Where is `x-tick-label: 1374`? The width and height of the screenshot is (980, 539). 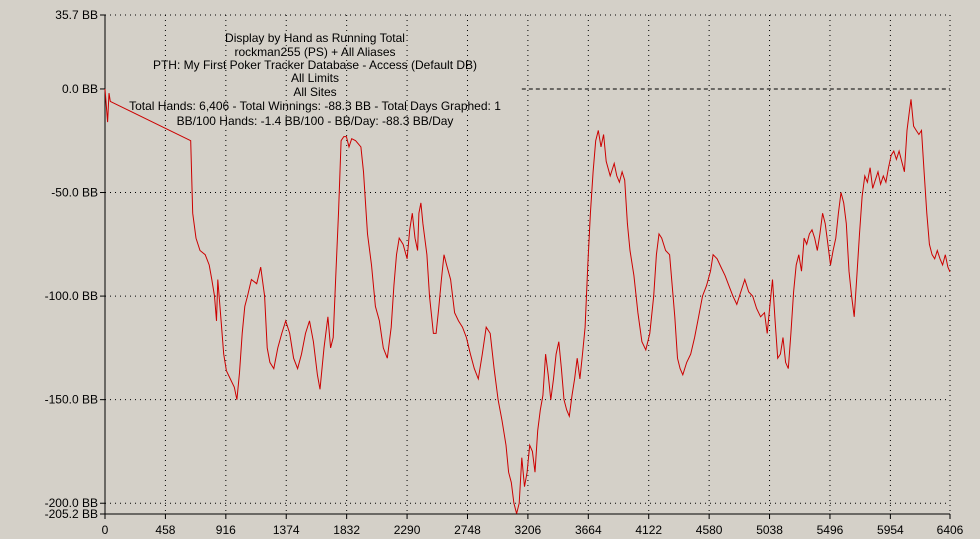 x-tick-label: 1374 is located at coordinates (286, 530).